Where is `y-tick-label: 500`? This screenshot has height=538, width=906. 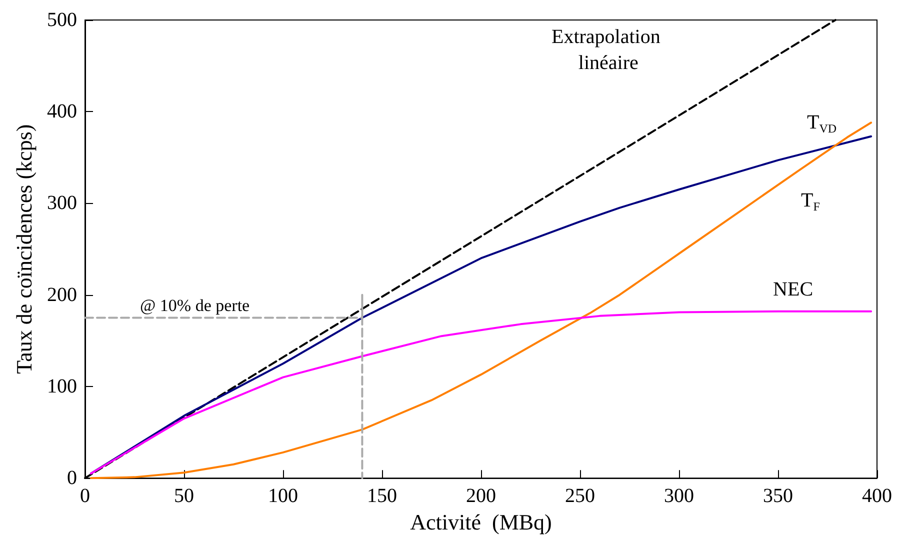 y-tick-label: 500 is located at coordinates (62, 20).